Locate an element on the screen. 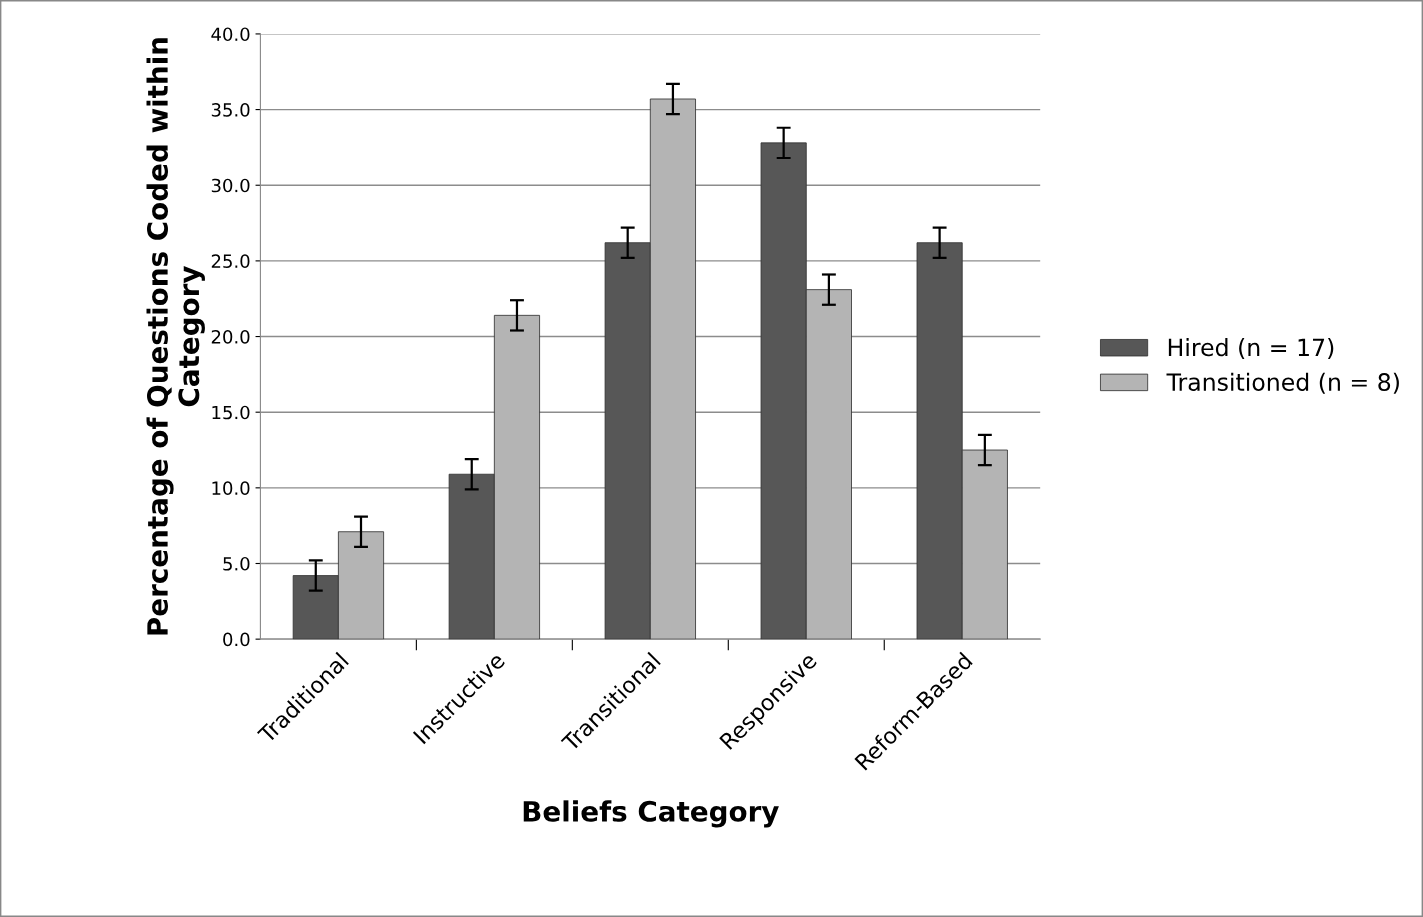 Image resolution: width=1423 pixels, height=917 pixels. y-tick-label: 35.0 is located at coordinates (230, 110).